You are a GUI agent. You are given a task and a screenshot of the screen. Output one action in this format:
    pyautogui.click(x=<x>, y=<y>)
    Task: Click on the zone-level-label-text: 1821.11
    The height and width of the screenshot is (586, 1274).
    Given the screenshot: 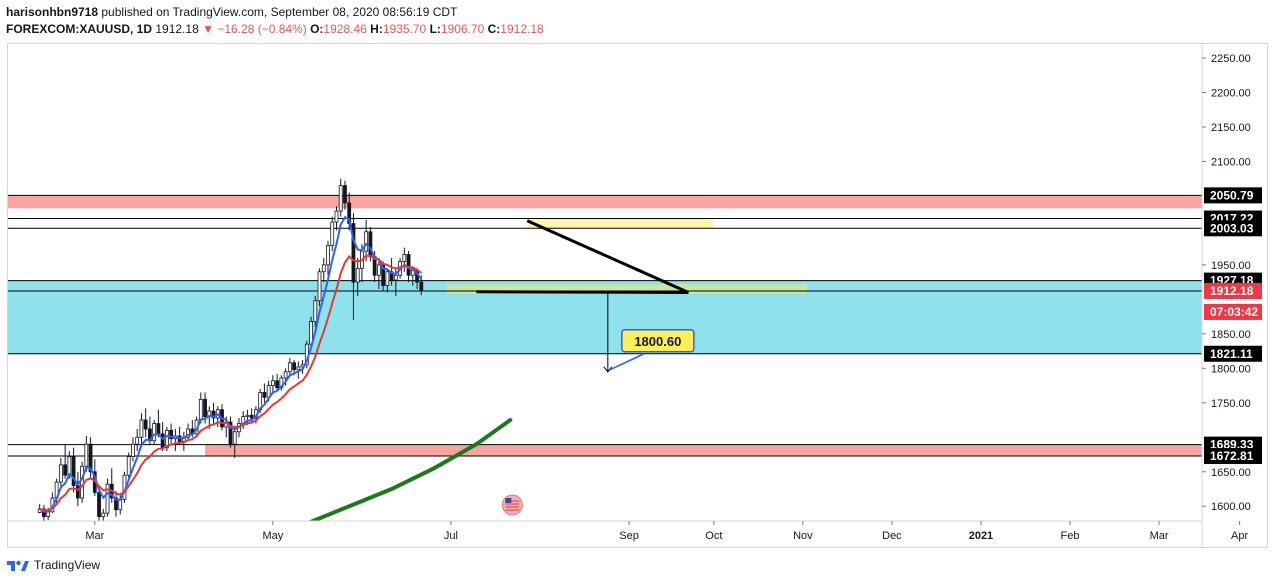 What is the action you would take?
    pyautogui.click(x=1231, y=354)
    